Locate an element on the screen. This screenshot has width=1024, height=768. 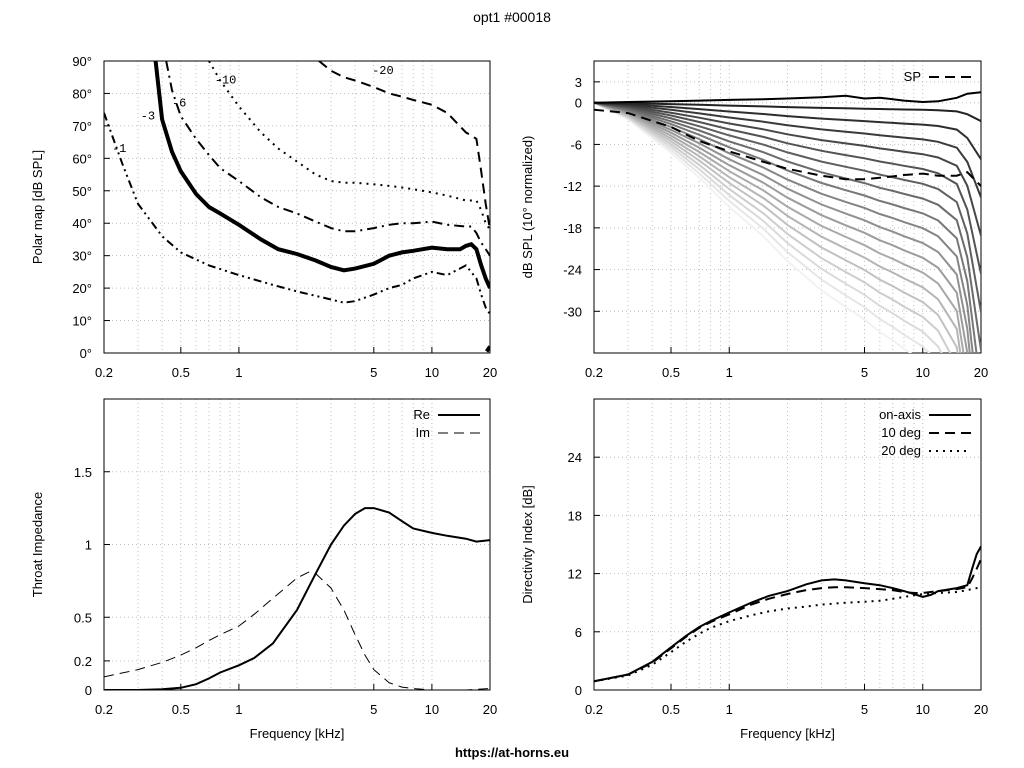
series-label: -6 is located at coordinates (179, 103).